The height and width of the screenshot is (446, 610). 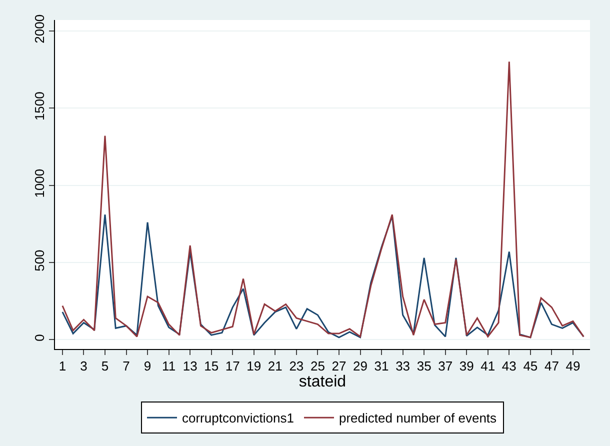 I want to click on y-tick-label: 1000, so click(x=39, y=183).